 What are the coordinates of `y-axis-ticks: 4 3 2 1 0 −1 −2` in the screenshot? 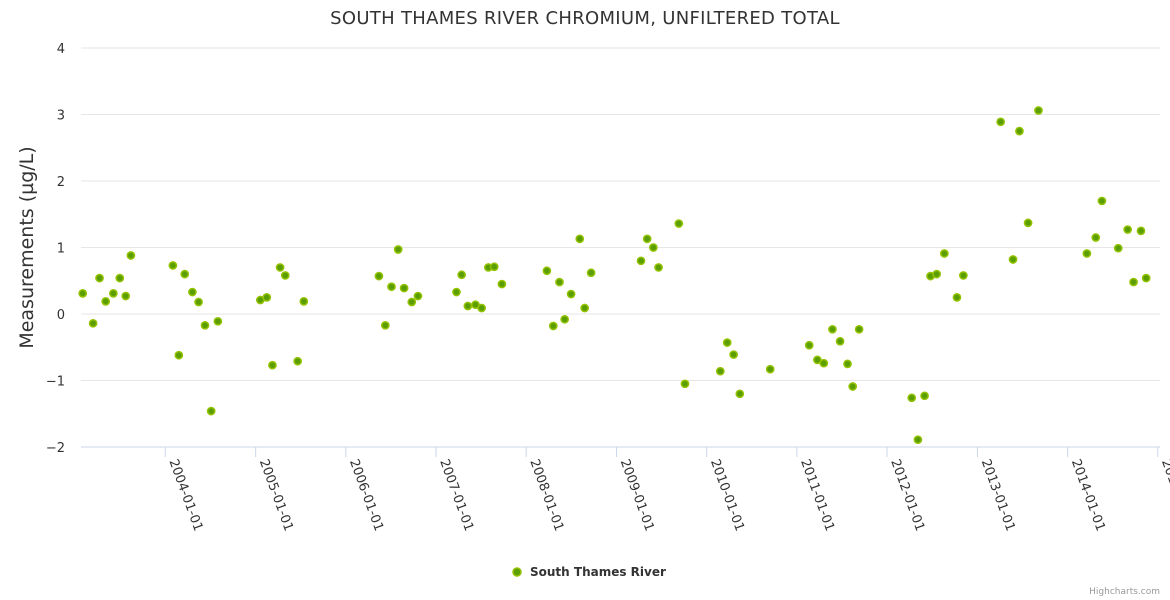 It's located at (55, 249).